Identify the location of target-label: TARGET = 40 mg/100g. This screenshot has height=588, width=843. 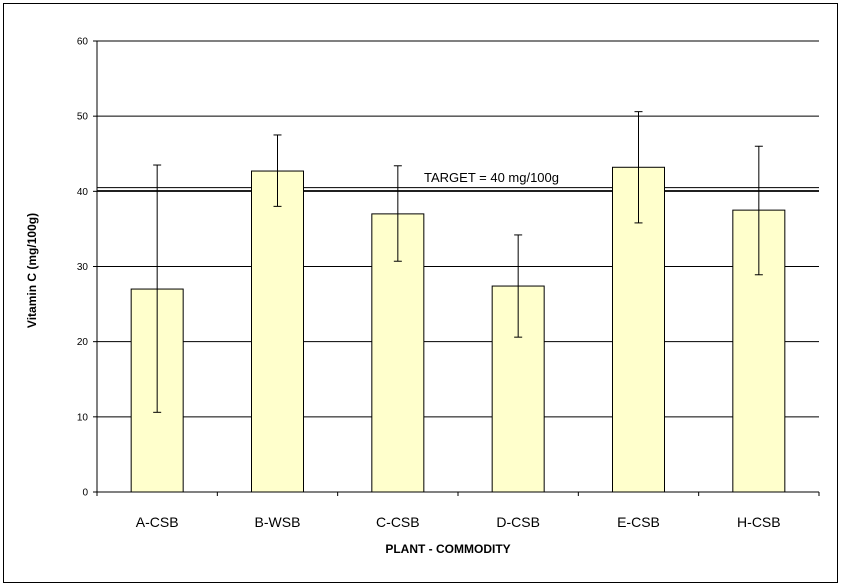
(491, 177).